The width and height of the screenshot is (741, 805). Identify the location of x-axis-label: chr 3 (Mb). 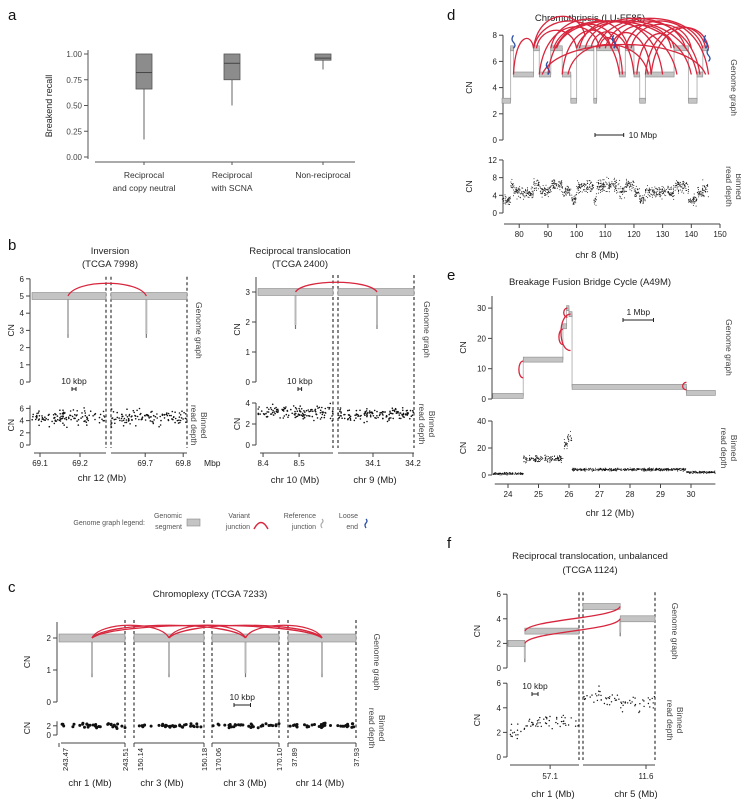
(161, 783).